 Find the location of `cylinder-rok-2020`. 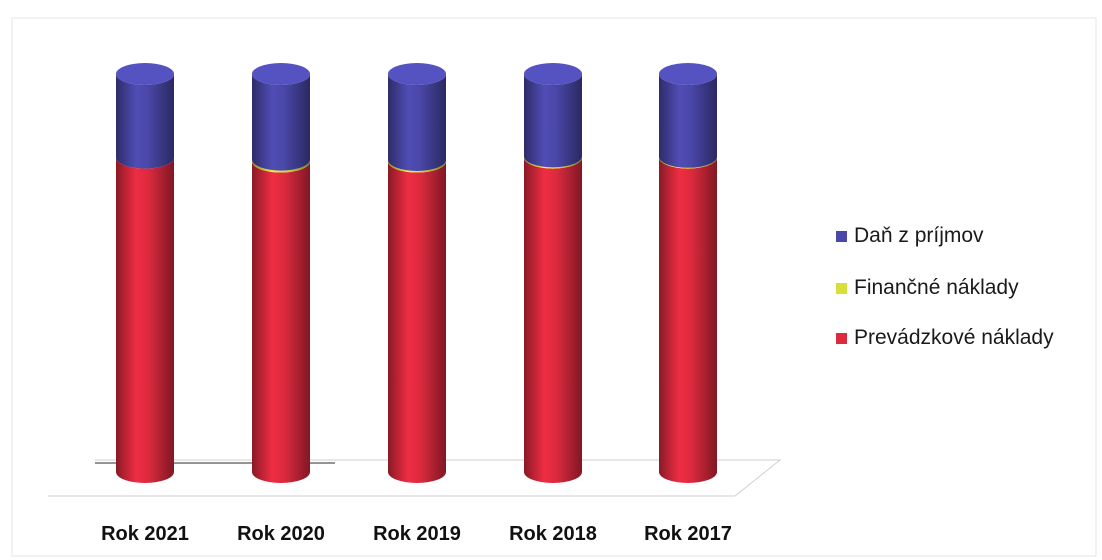

cylinder-rok-2020 is located at coordinates (281, 273).